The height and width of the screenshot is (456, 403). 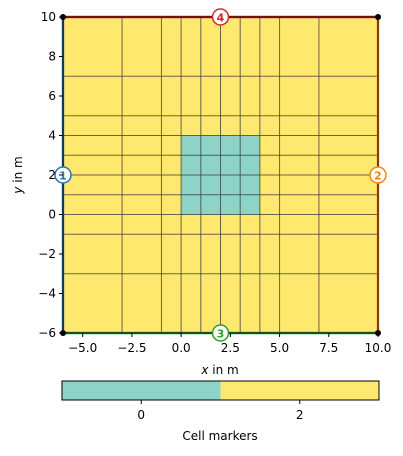 I want to click on boundary-marker-label-4: 4, so click(x=221, y=18).